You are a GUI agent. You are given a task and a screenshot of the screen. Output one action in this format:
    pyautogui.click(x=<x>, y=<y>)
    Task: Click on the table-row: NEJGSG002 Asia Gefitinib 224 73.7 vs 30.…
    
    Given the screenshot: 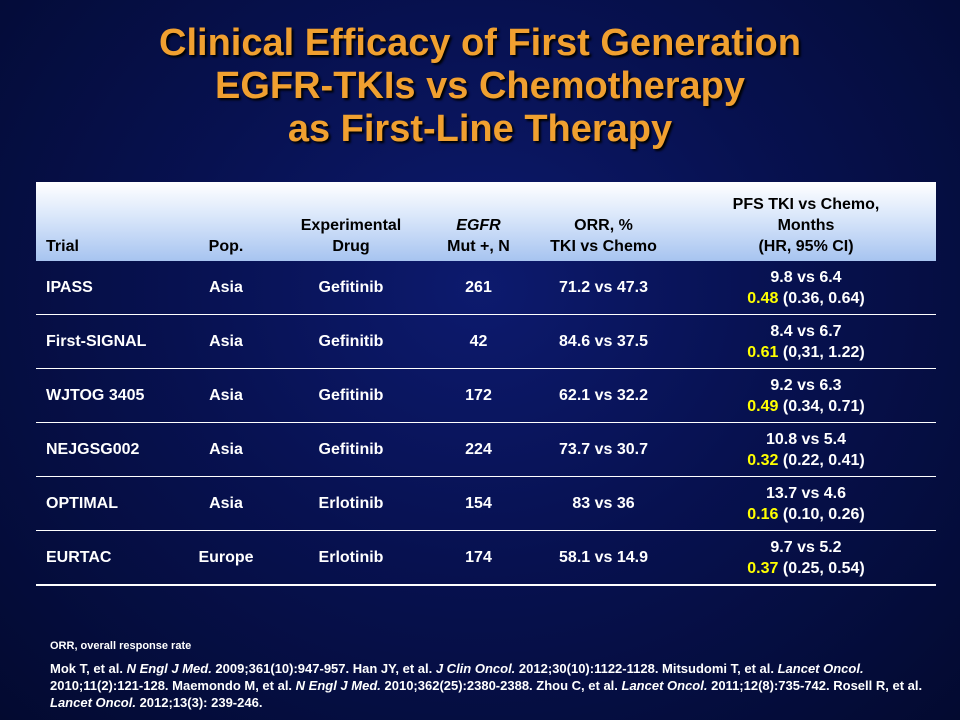 What is the action you would take?
    pyautogui.click(x=486, y=449)
    